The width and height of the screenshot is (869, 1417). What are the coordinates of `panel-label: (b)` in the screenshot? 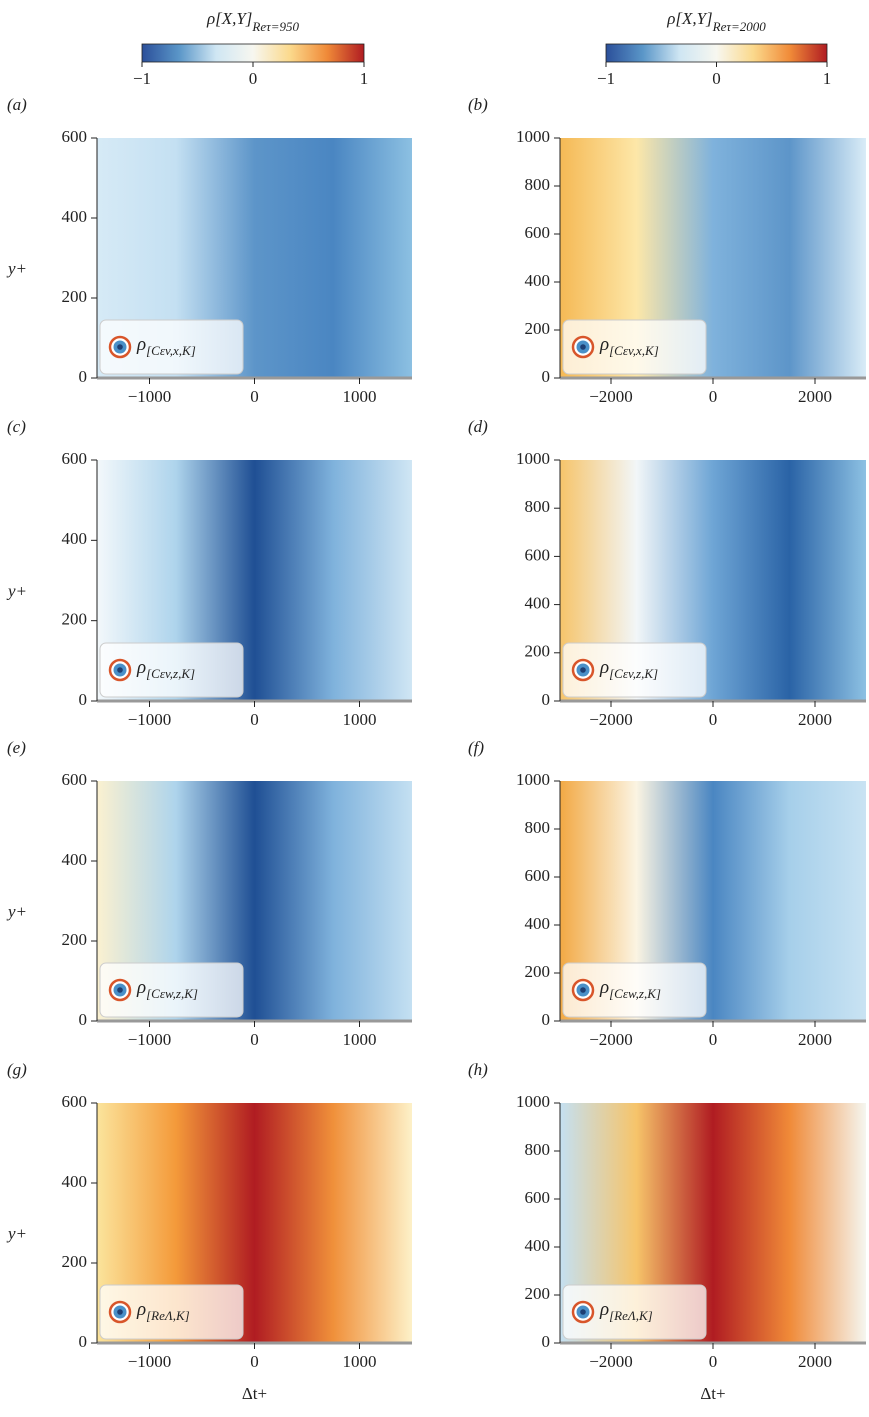 It's located at (478, 104).